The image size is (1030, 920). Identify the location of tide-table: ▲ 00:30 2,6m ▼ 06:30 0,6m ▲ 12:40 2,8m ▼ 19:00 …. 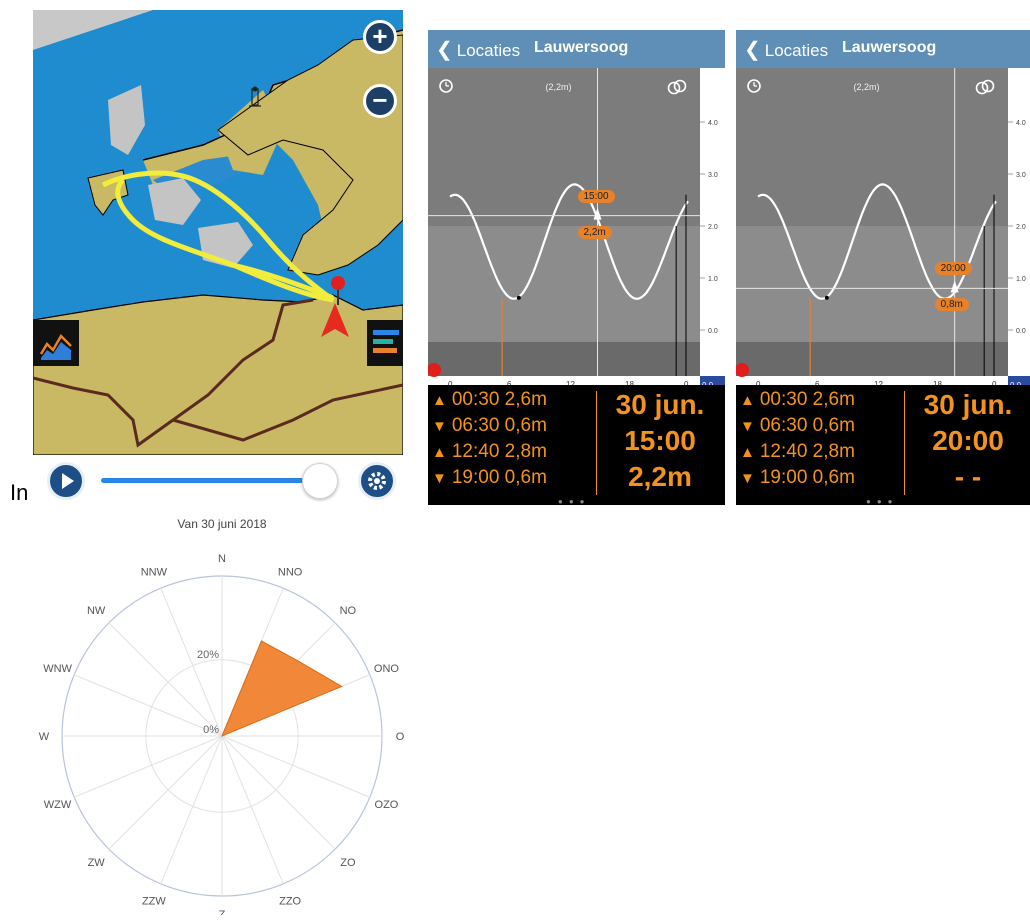
(883, 445).